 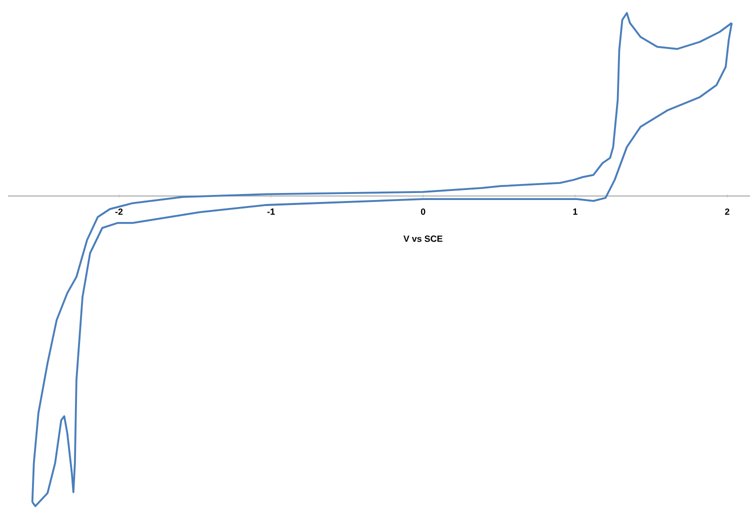 I want to click on x-tick-label: -2, so click(x=119, y=211).